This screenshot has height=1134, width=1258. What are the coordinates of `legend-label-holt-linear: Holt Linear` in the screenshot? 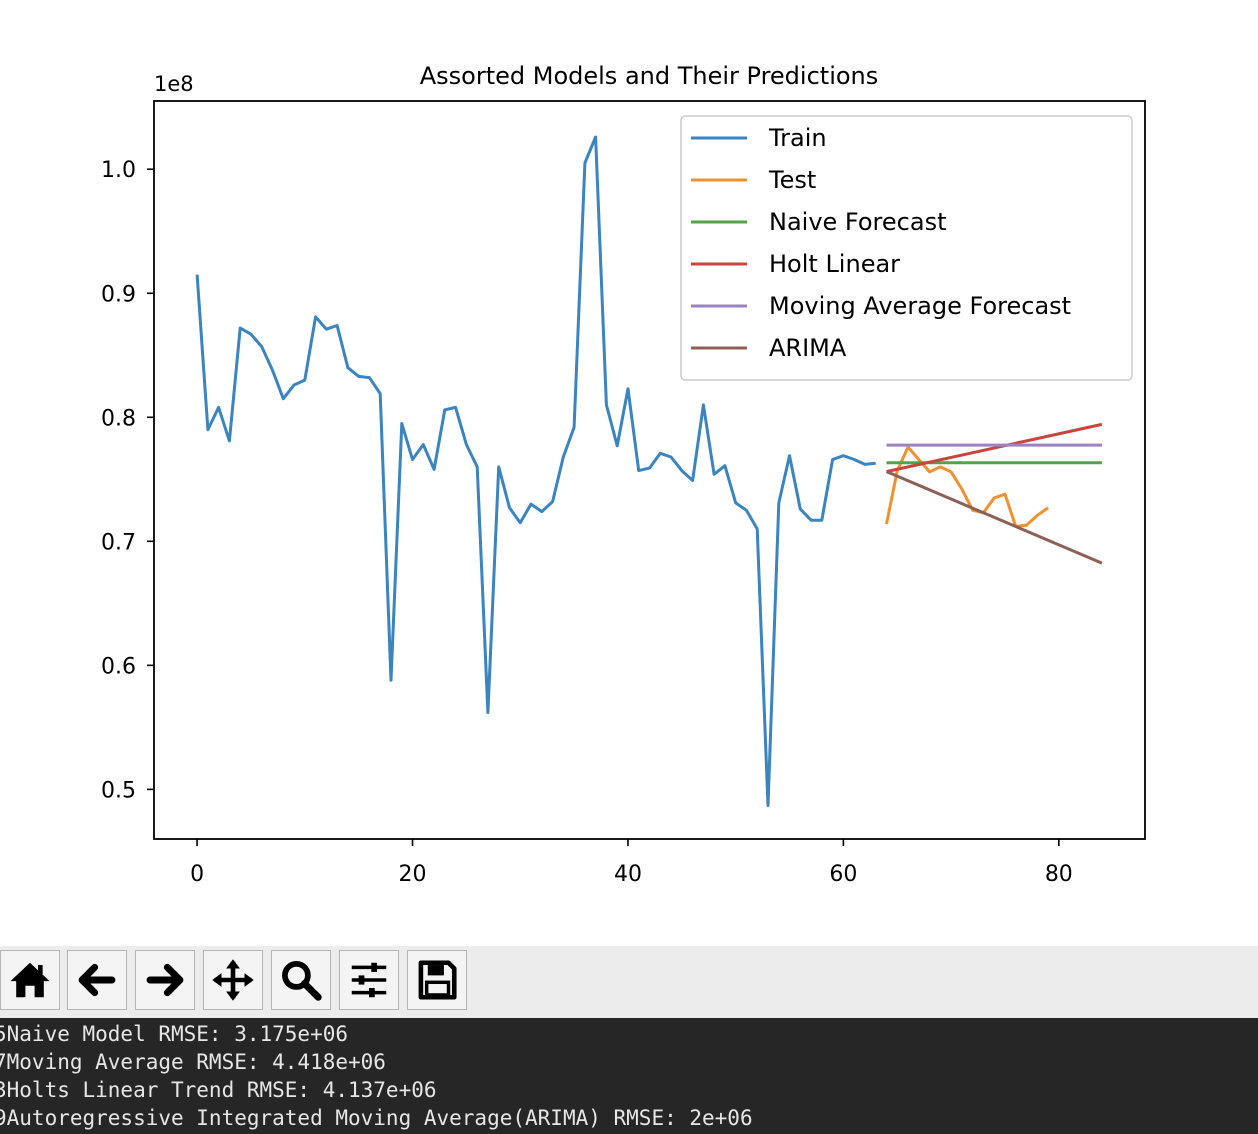 It's located at (834, 264).